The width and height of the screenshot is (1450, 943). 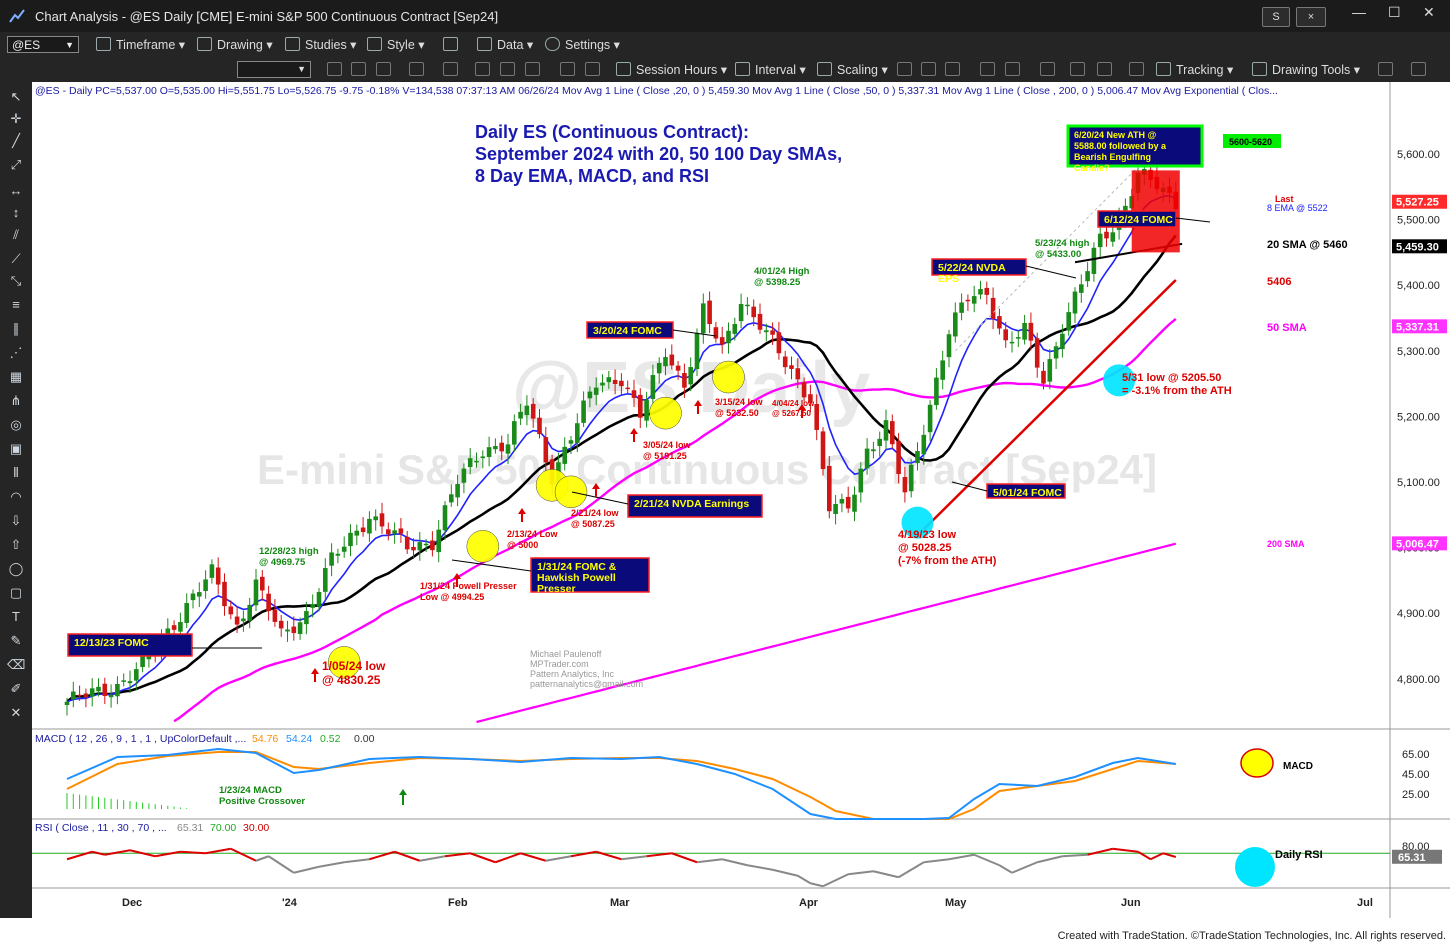 I want to click on delete-icon: ✕, so click(x=16, y=712).